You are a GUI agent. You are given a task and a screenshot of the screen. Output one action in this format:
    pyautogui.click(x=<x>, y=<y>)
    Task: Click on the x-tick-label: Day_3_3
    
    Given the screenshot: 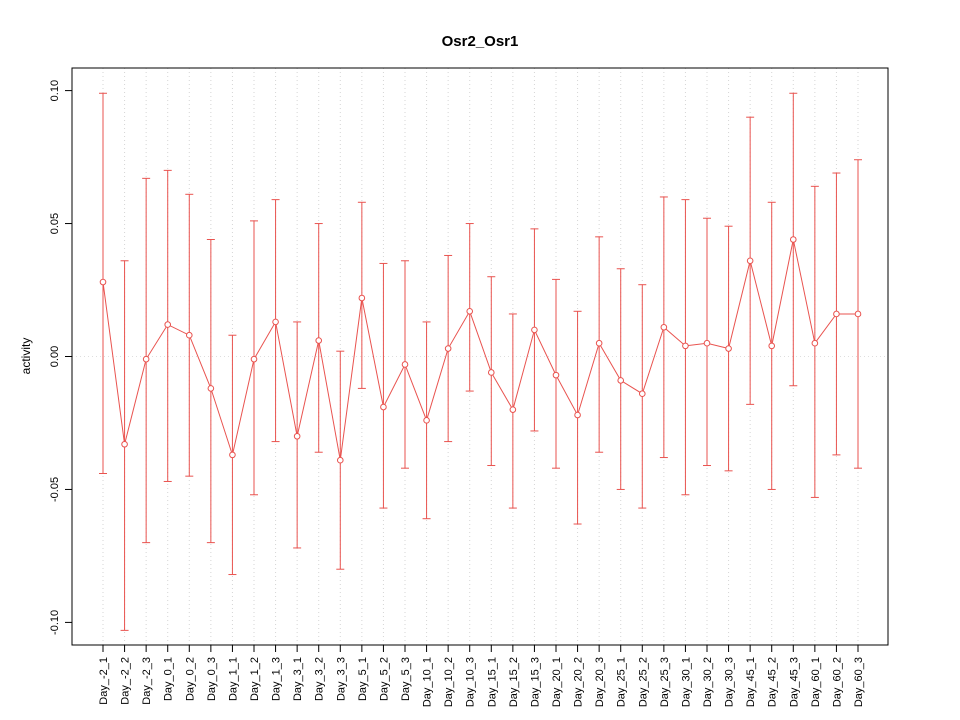 What is the action you would take?
    pyautogui.click(x=341, y=679)
    